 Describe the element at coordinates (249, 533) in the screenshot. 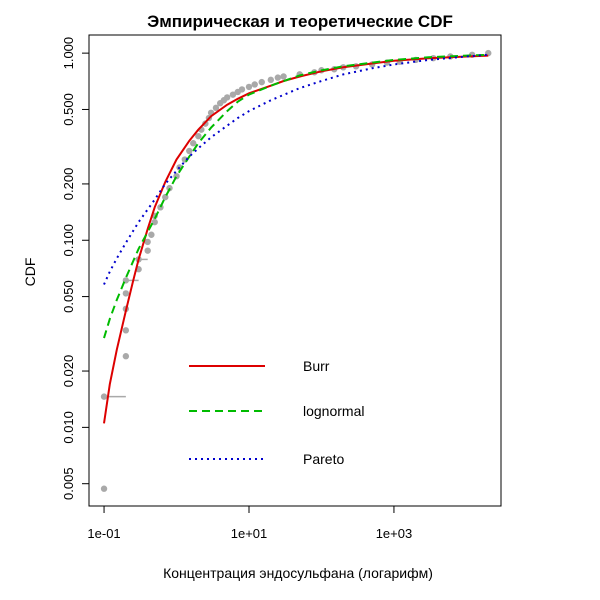

I see `x-tick-label: 1e+01` at that location.